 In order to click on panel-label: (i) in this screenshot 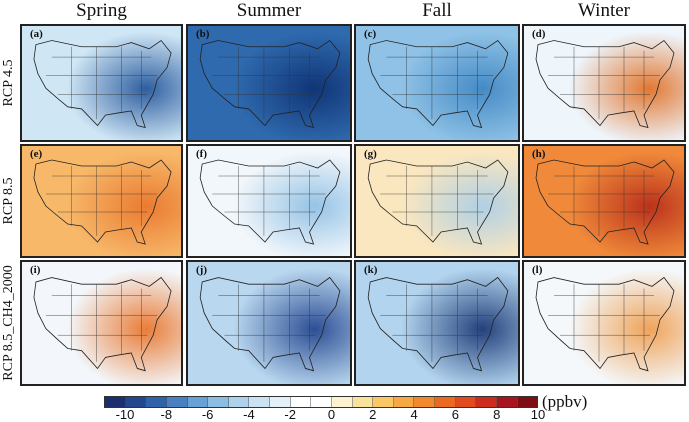, I will do `click(35, 270)`.